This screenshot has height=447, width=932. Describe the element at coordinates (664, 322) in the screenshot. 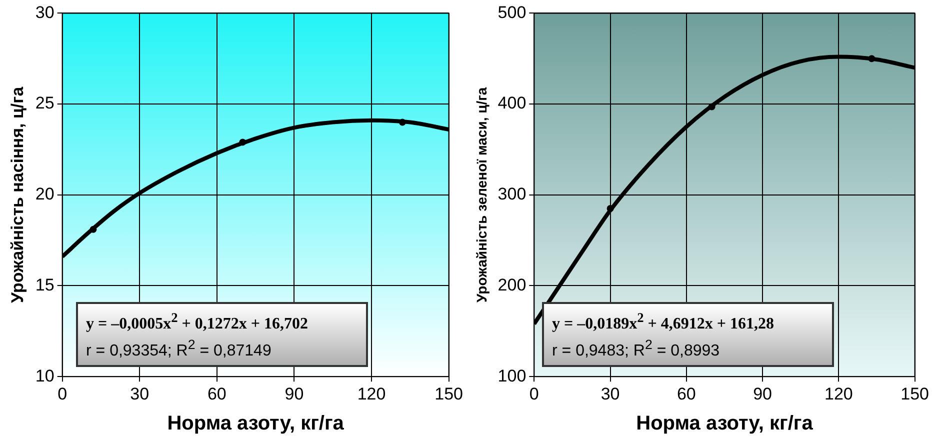

I see `annotation: y = –0,0189x$^{2}$ + 4,6912x + 161,28` at that location.